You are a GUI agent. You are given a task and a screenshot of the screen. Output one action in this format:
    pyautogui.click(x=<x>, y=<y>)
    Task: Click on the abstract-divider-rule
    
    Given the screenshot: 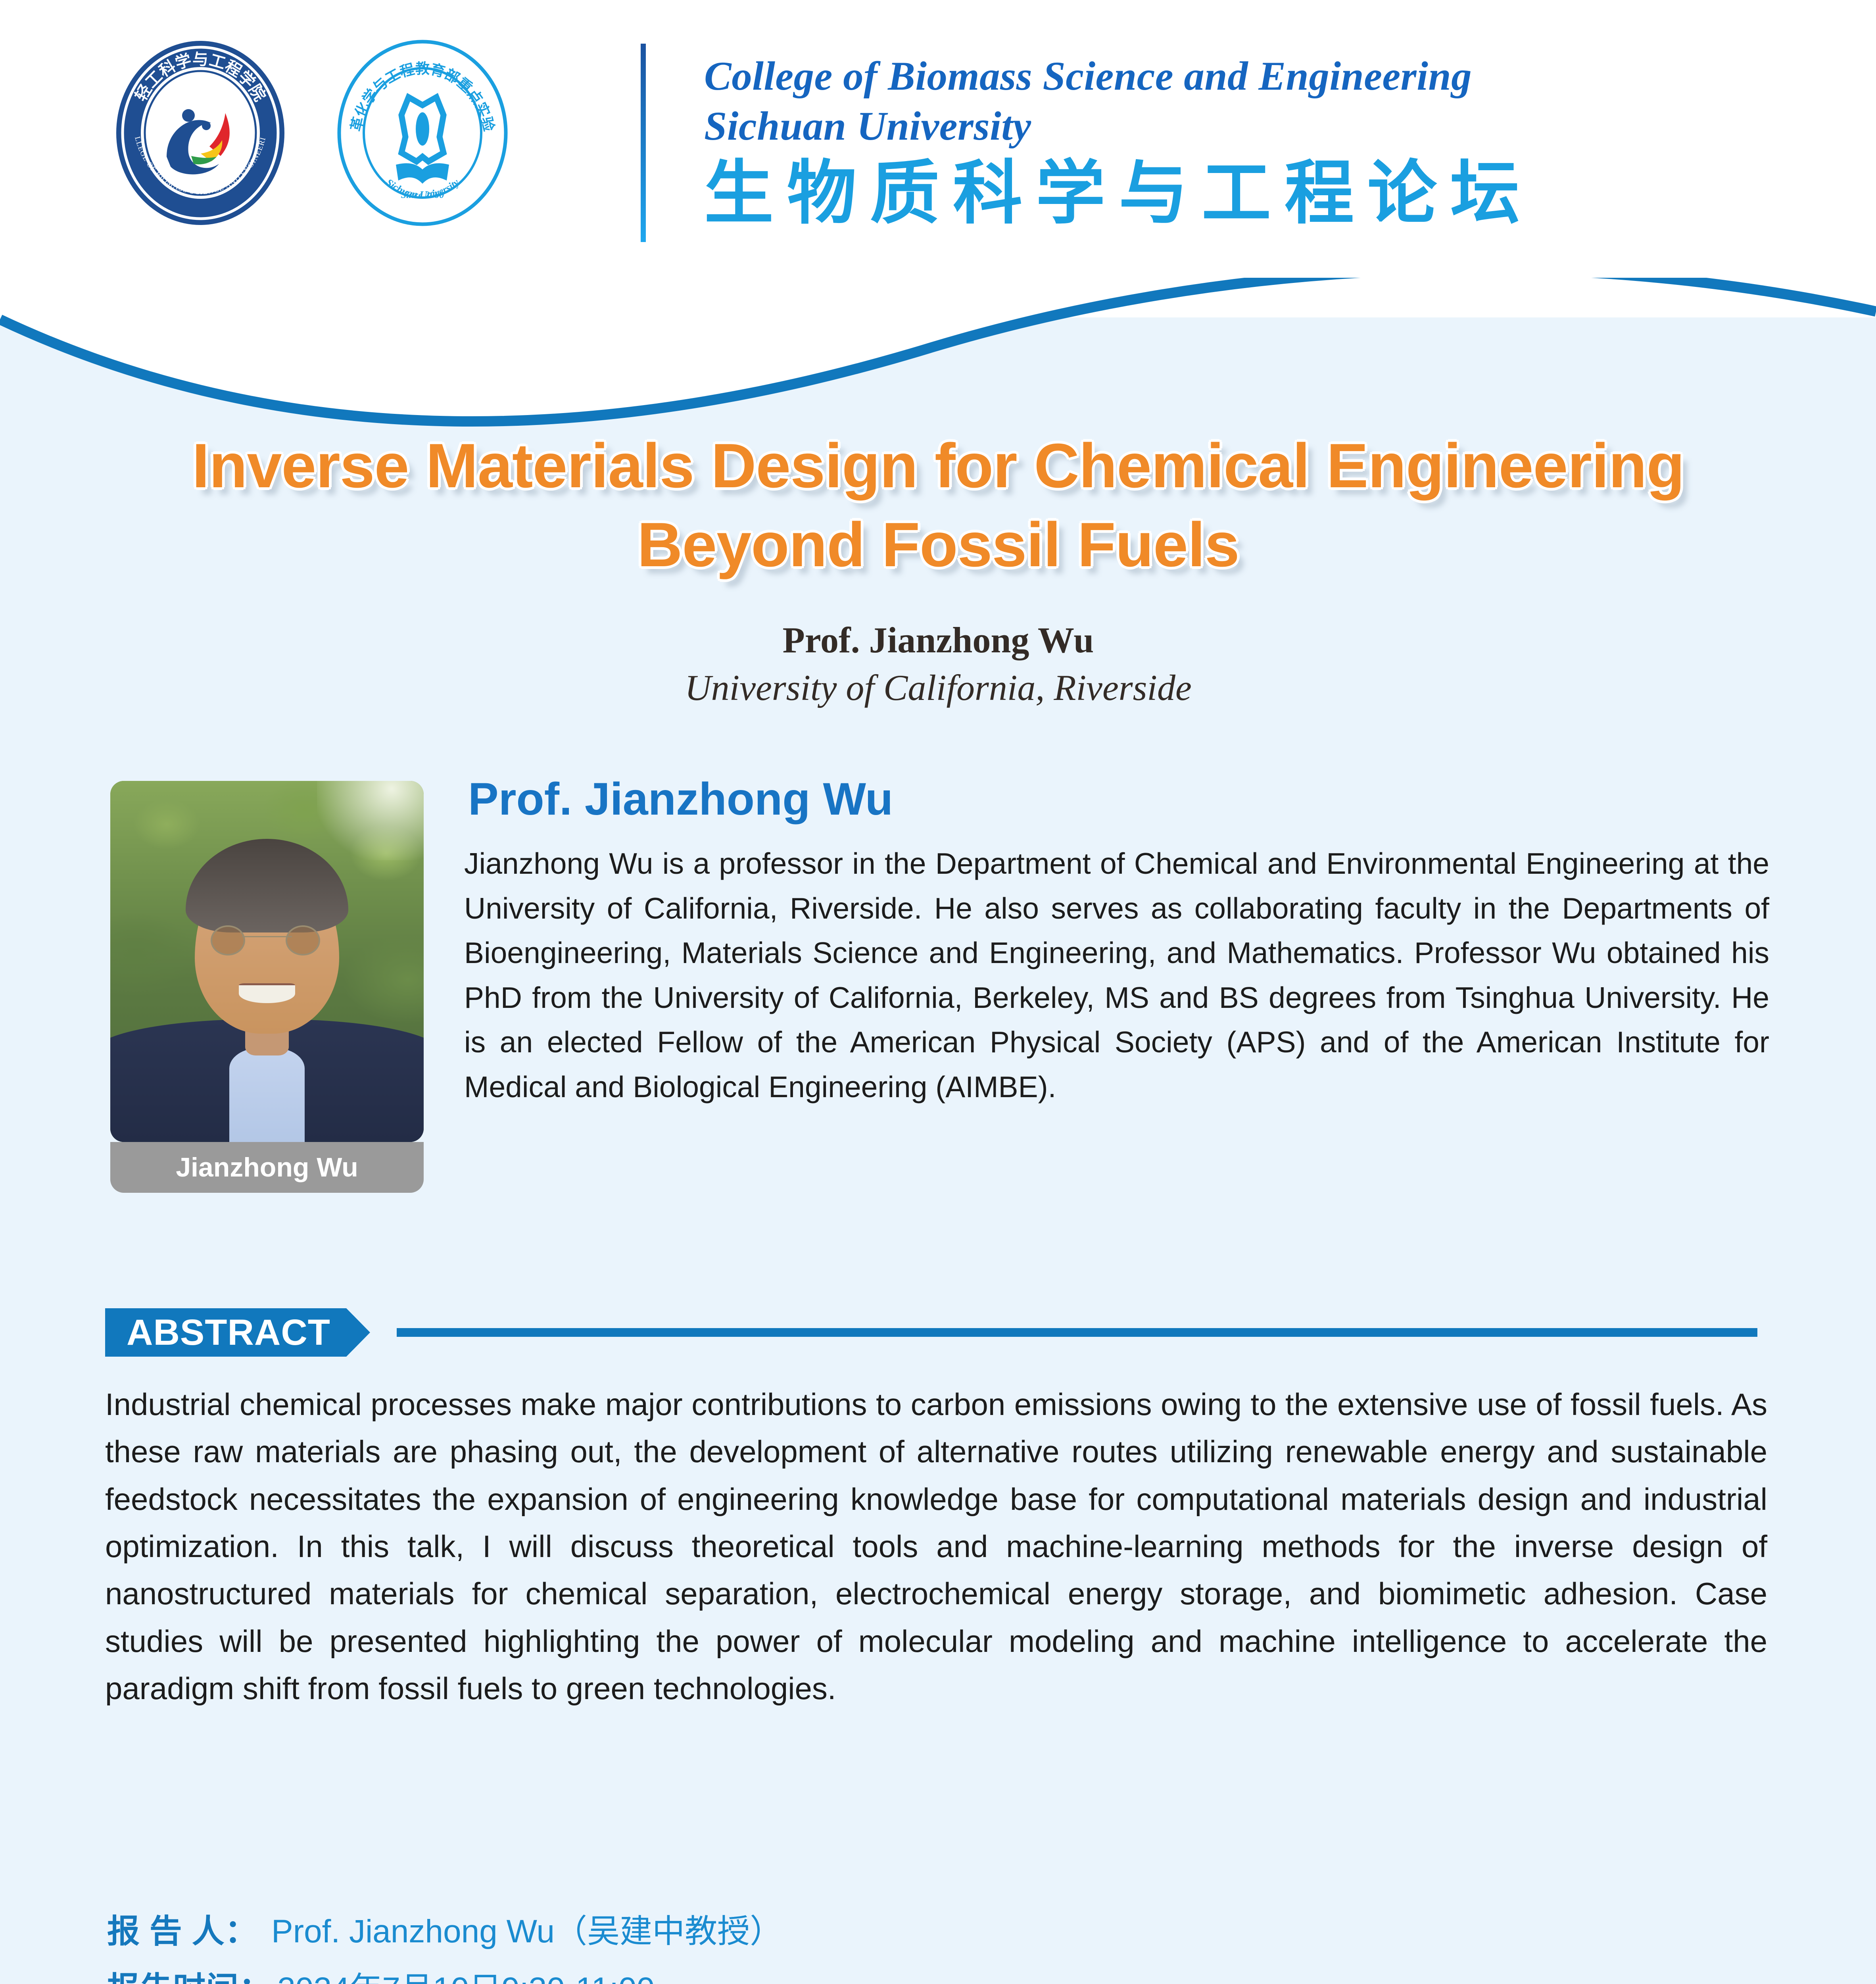 What is the action you would take?
    pyautogui.click(x=1077, y=1332)
    